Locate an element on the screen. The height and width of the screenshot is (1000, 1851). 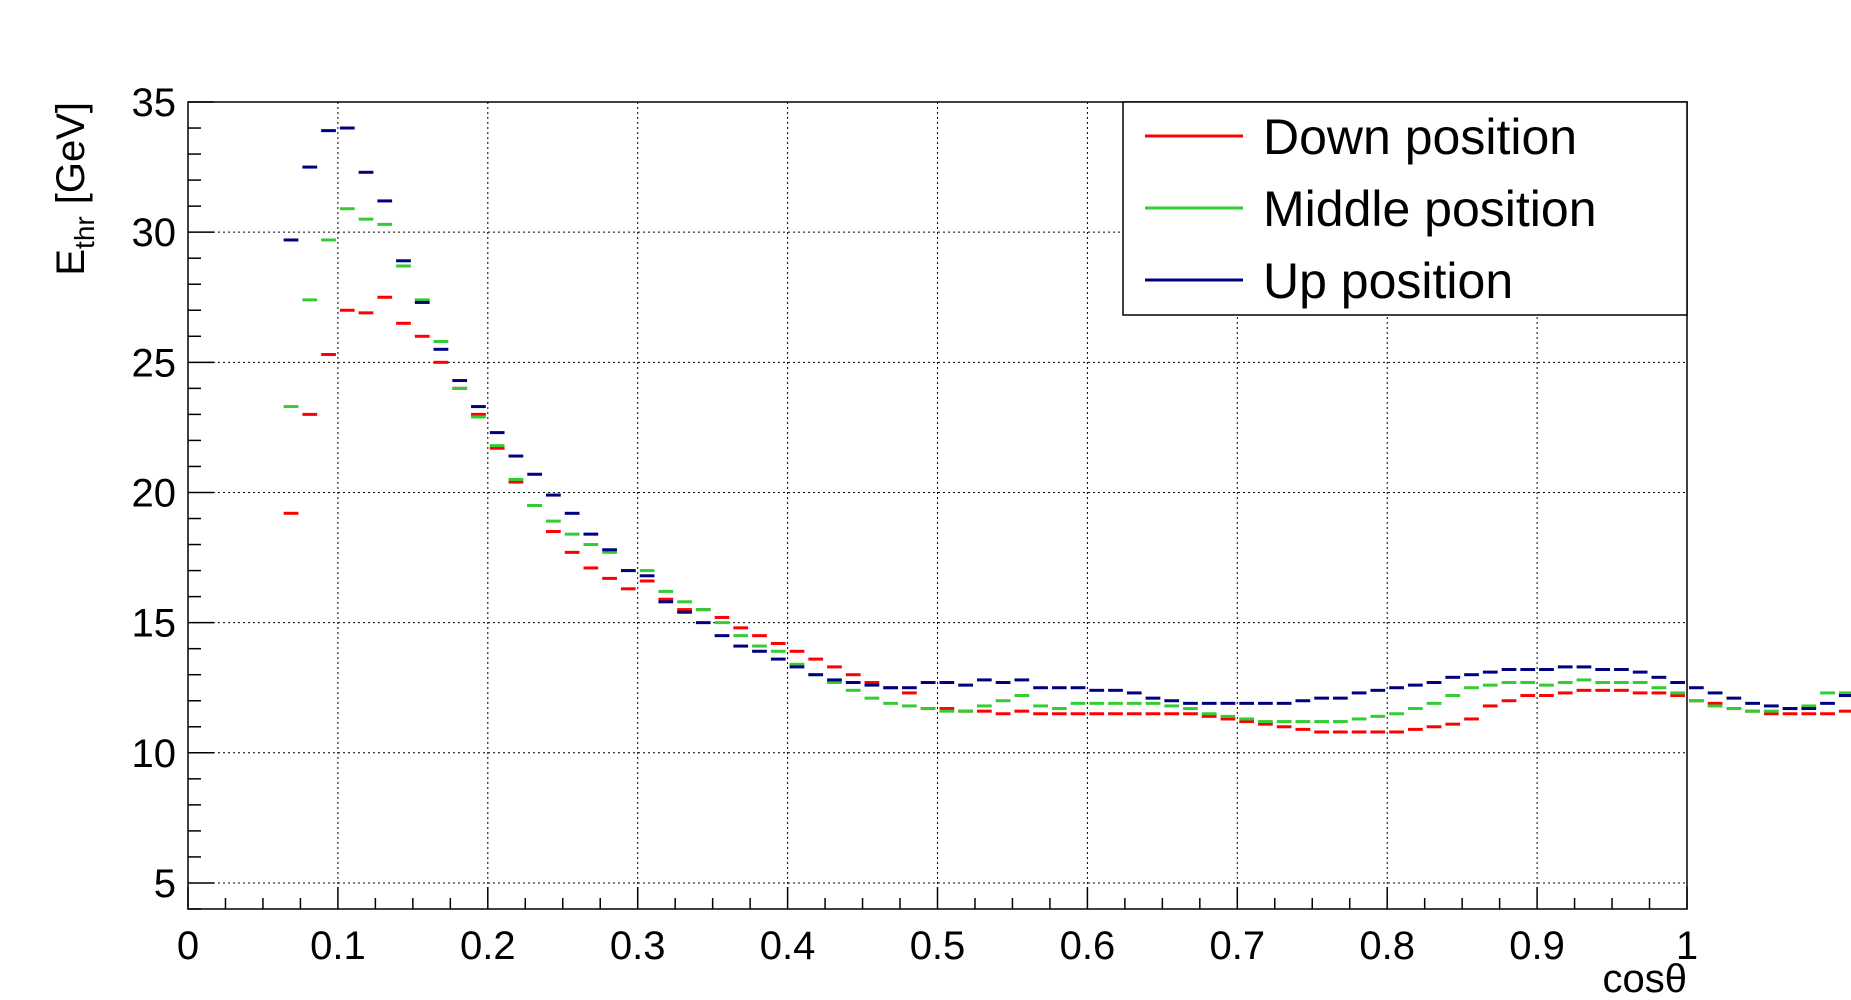
legend-label-down: Down position is located at coordinates (1420, 137).